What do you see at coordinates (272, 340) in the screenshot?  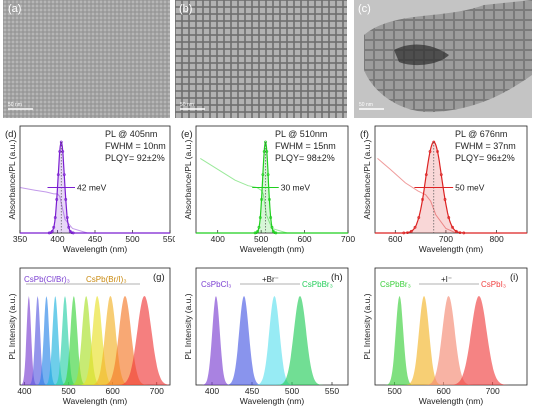 I see `chart-h-pl-peak` at bounding box center [272, 340].